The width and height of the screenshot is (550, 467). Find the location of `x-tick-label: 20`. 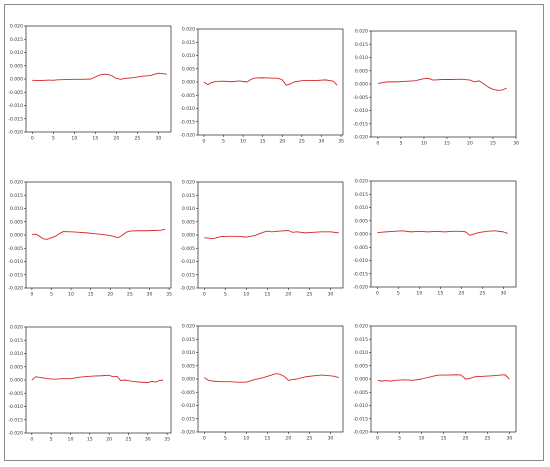

x-tick-label: 20 is located at coordinates (109, 440).